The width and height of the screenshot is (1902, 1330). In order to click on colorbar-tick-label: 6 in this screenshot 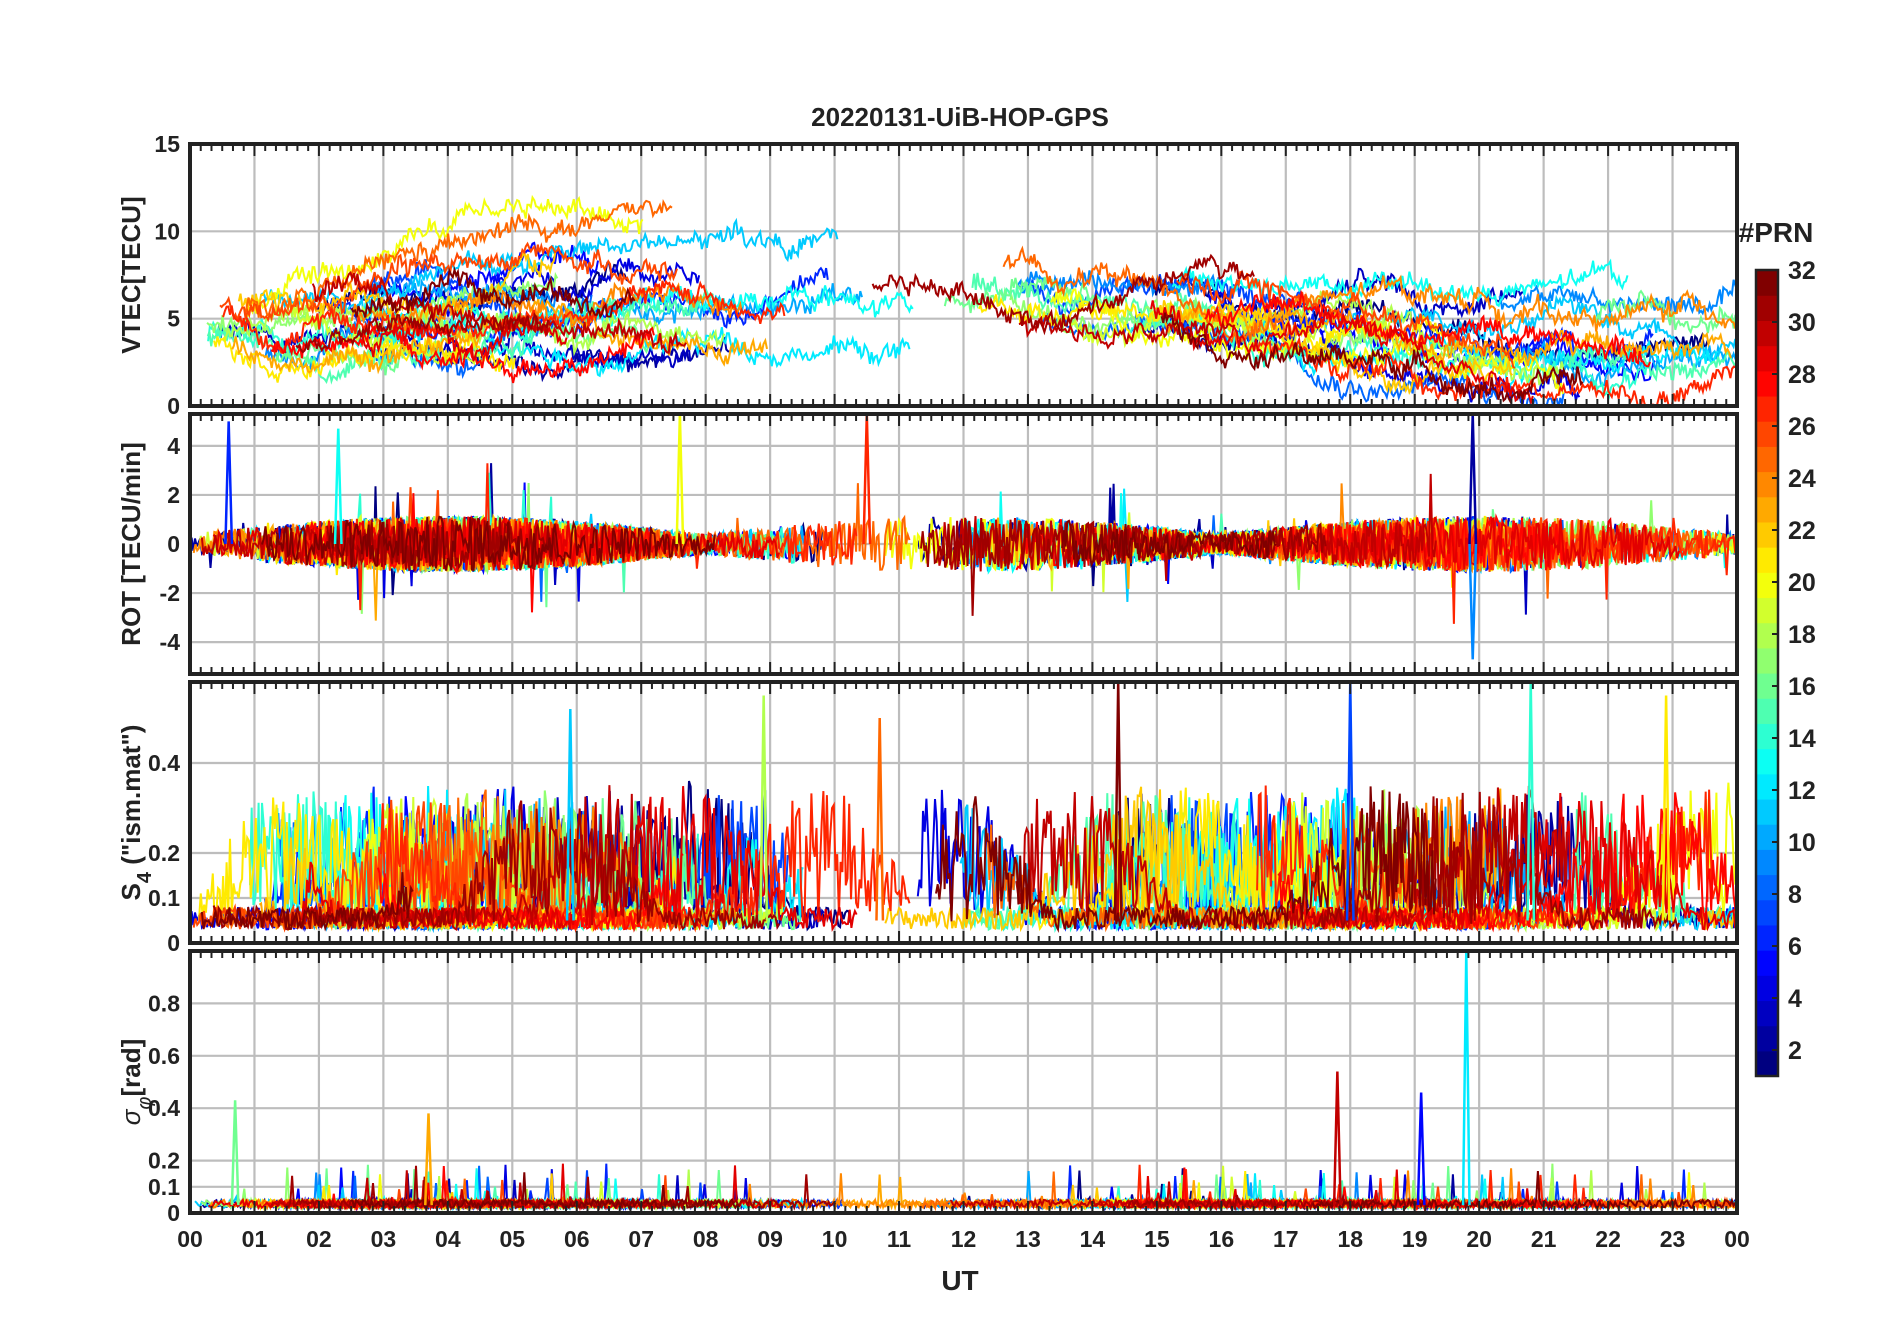, I will do `click(1795, 947)`.